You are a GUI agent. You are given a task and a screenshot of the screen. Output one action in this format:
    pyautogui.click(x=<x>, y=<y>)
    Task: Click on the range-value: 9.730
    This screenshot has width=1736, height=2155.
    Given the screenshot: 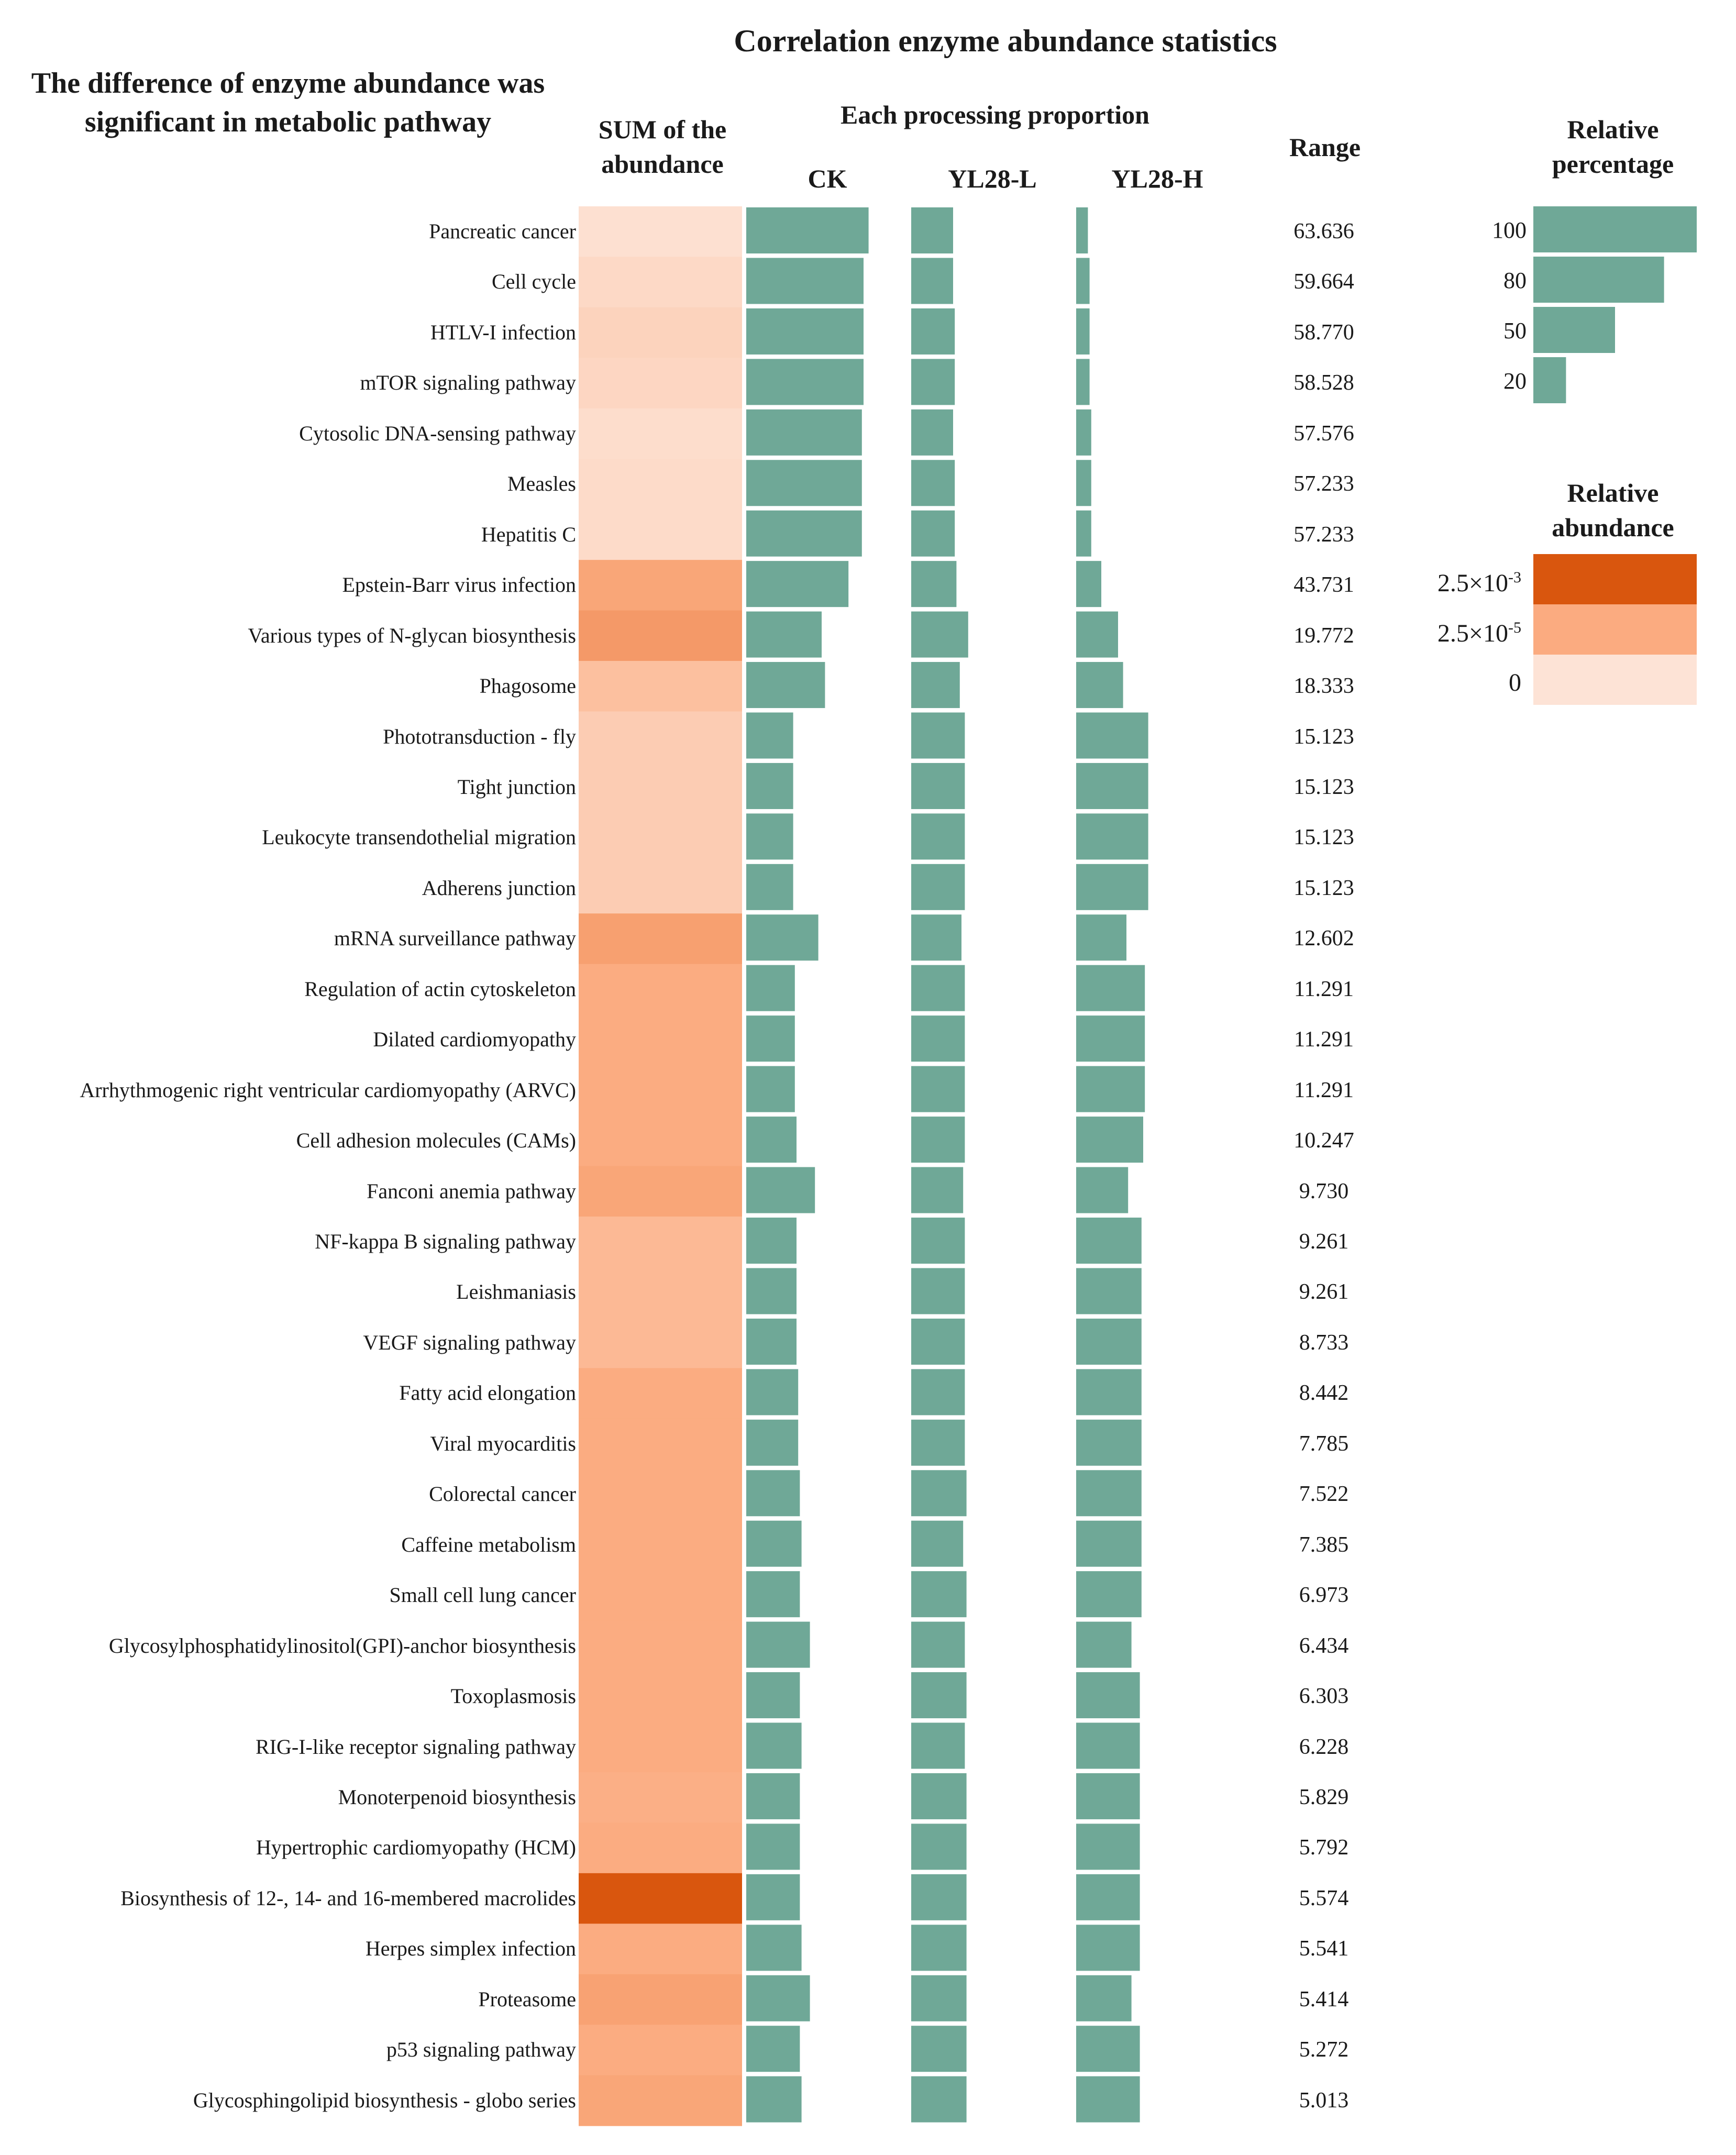 What is the action you would take?
    pyautogui.click(x=1324, y=1191)
    